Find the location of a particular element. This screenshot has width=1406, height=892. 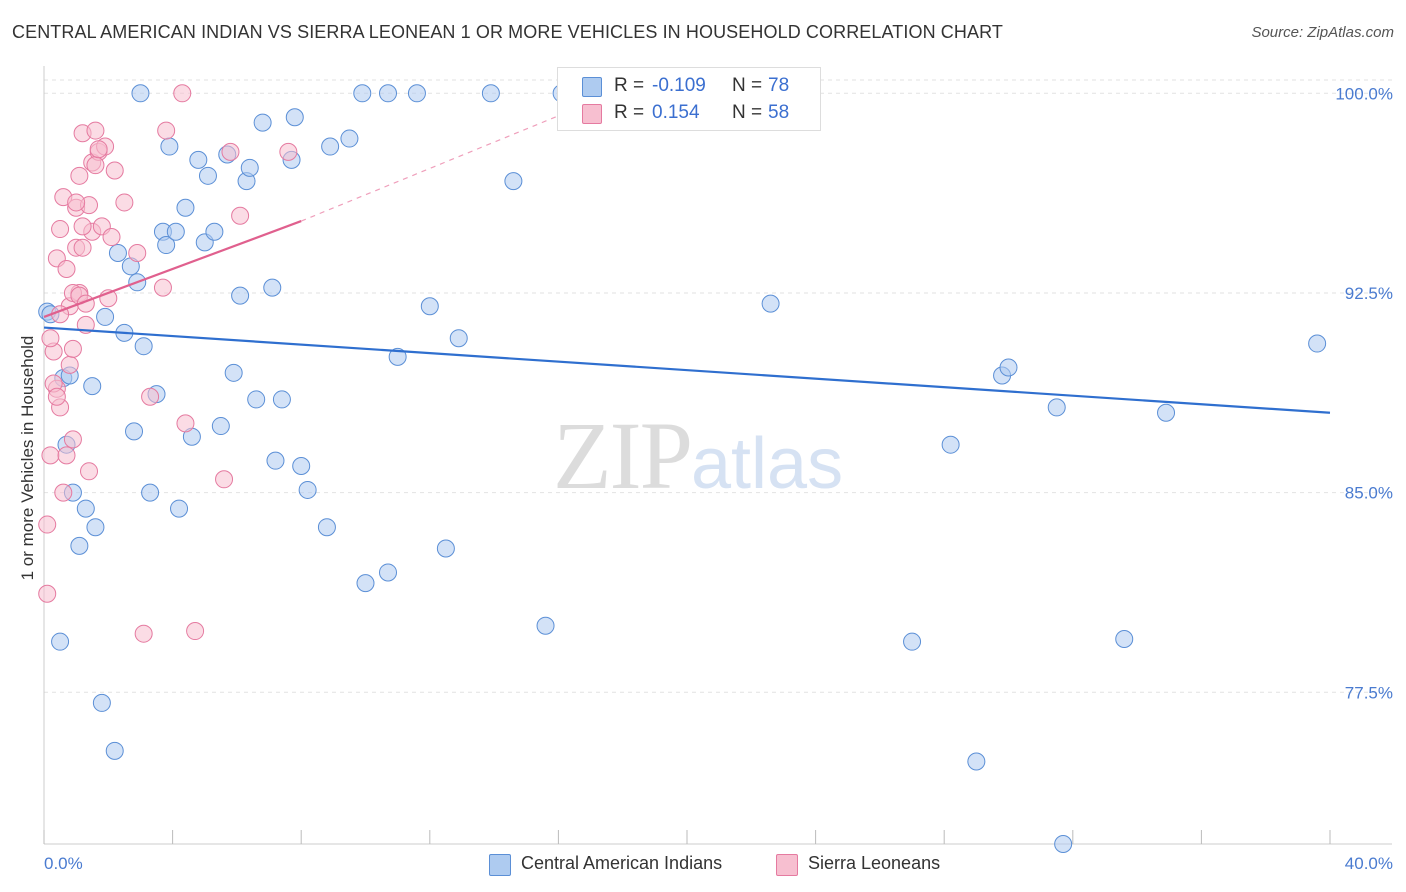

legend-label: Central American Indians is located at coordinates (622, 863).